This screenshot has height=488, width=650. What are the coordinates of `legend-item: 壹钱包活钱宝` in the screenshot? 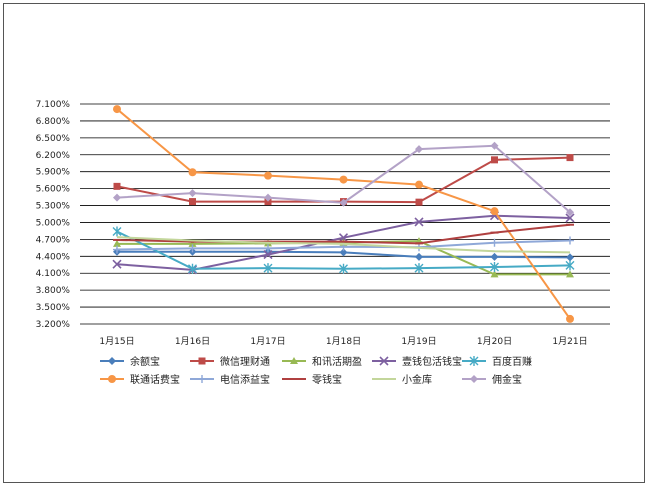 It's located at (417, 361).